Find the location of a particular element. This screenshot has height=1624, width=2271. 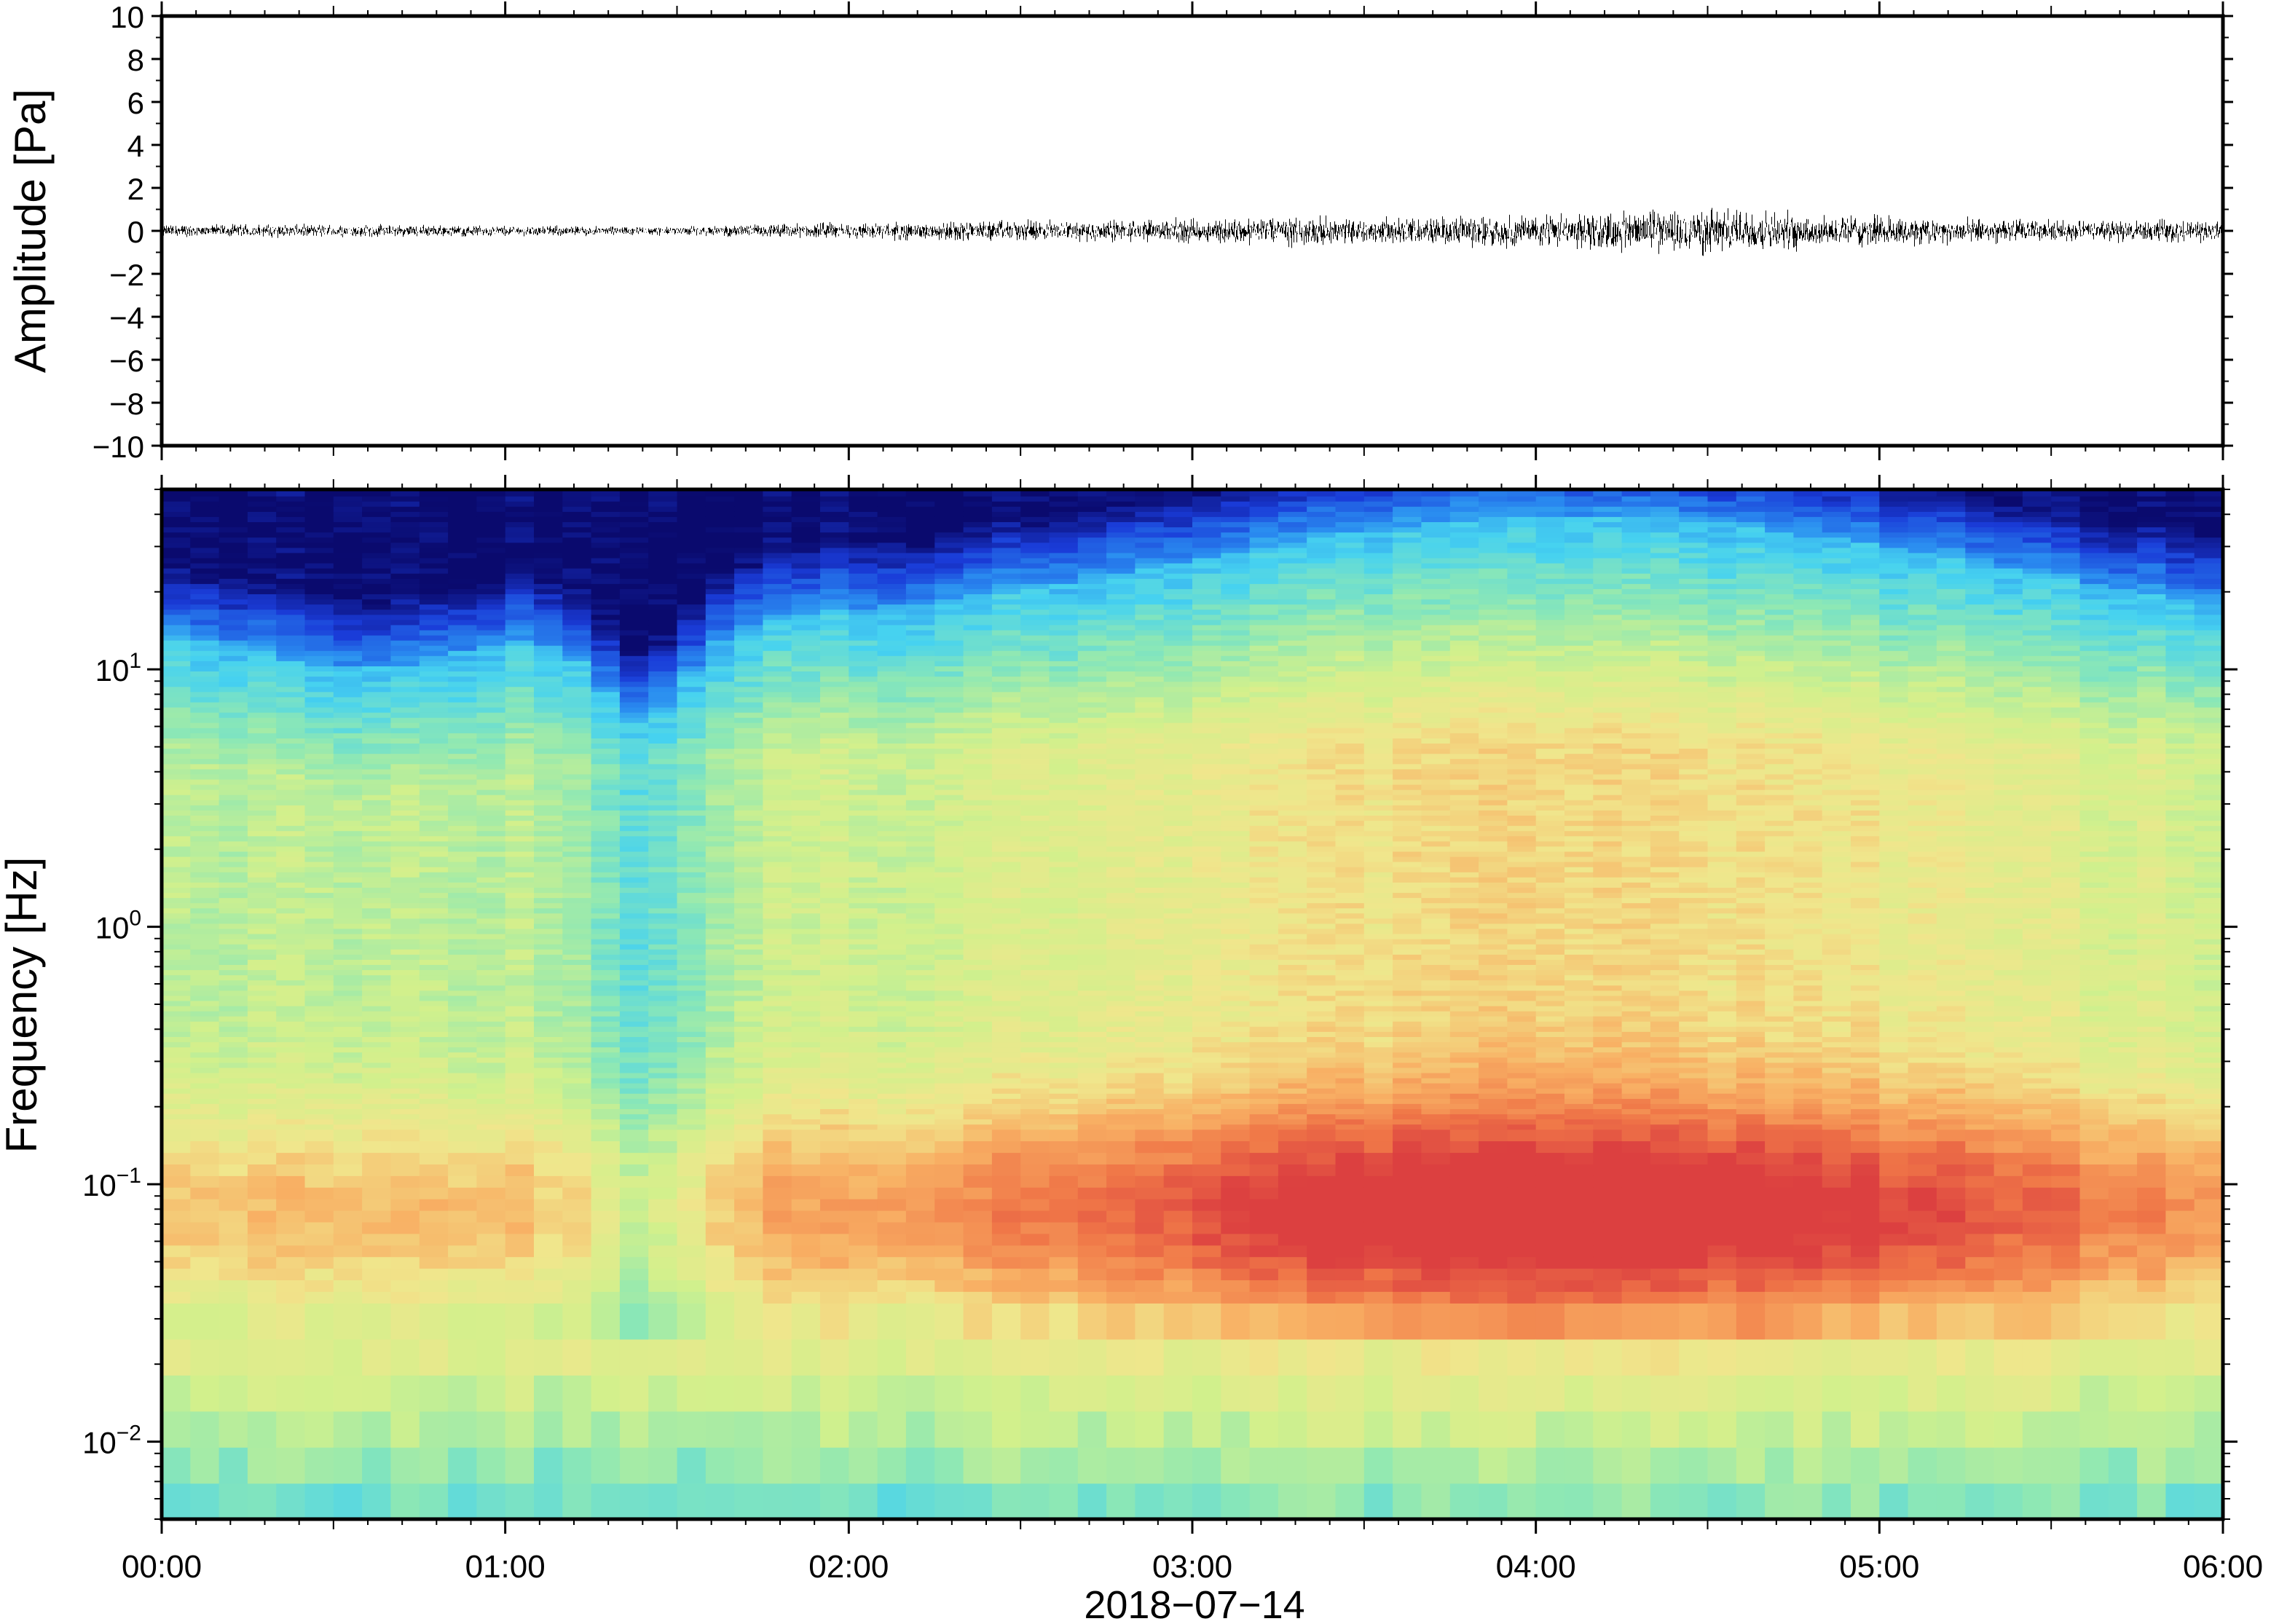

waveform-y-axis-title: Amplitude [Pa] is located at coordinates (30, 231).